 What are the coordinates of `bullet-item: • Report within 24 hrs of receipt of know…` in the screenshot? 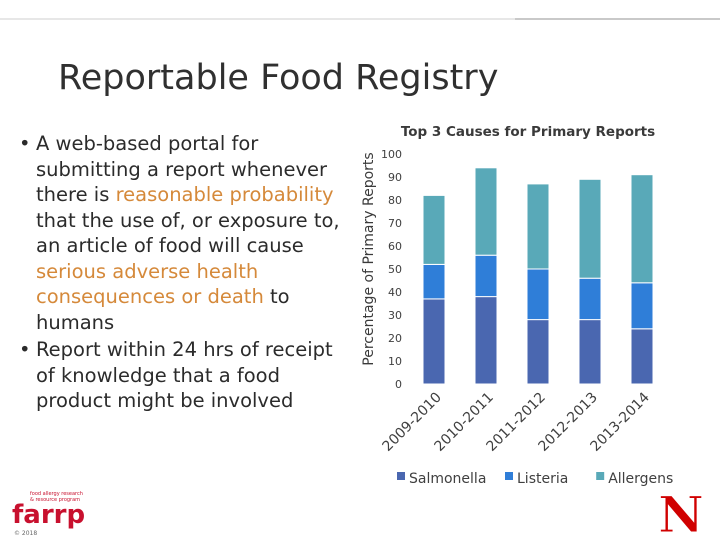 It's located at (183, 375).